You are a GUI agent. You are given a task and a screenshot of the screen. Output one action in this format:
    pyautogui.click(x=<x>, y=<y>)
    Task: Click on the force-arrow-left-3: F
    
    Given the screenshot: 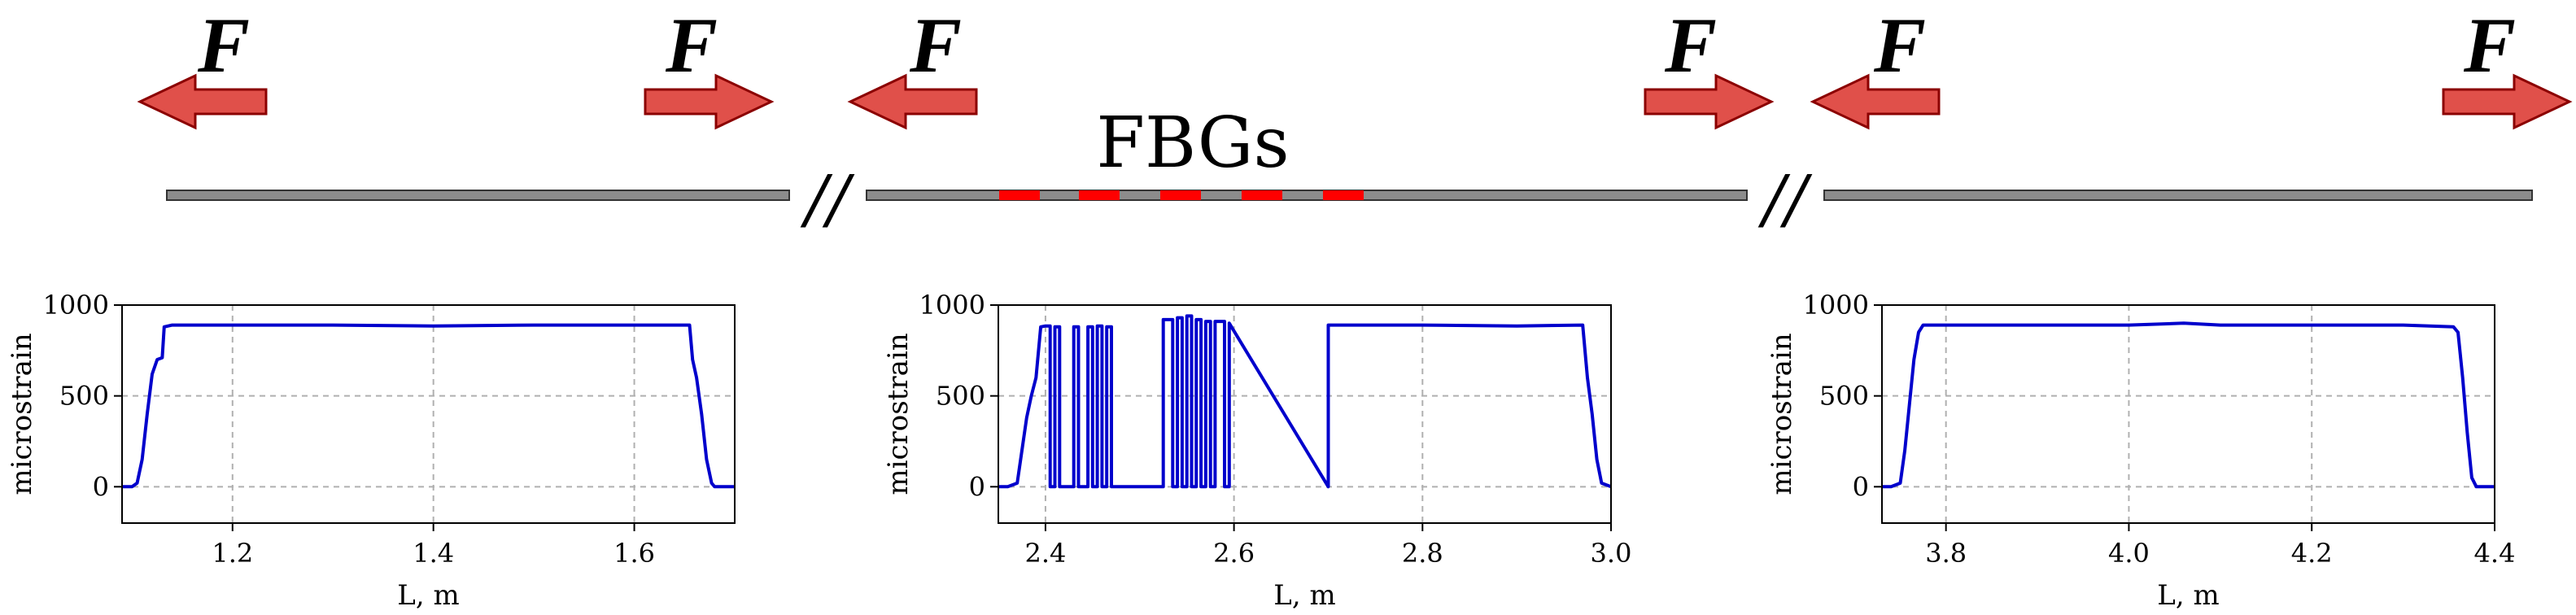 What is the action you would take?
    pyautogui.click(x=1875, y=66)
    